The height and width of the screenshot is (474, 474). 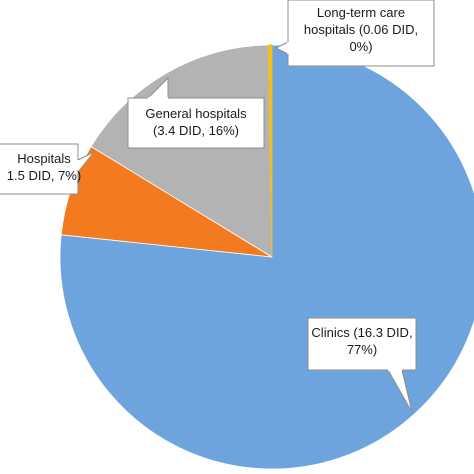 What do you see at coordinates (361, 332) in the screenshot?
I see `slice-label-line: Clinics (16.3 DID,` at bounding box center [361, 332].